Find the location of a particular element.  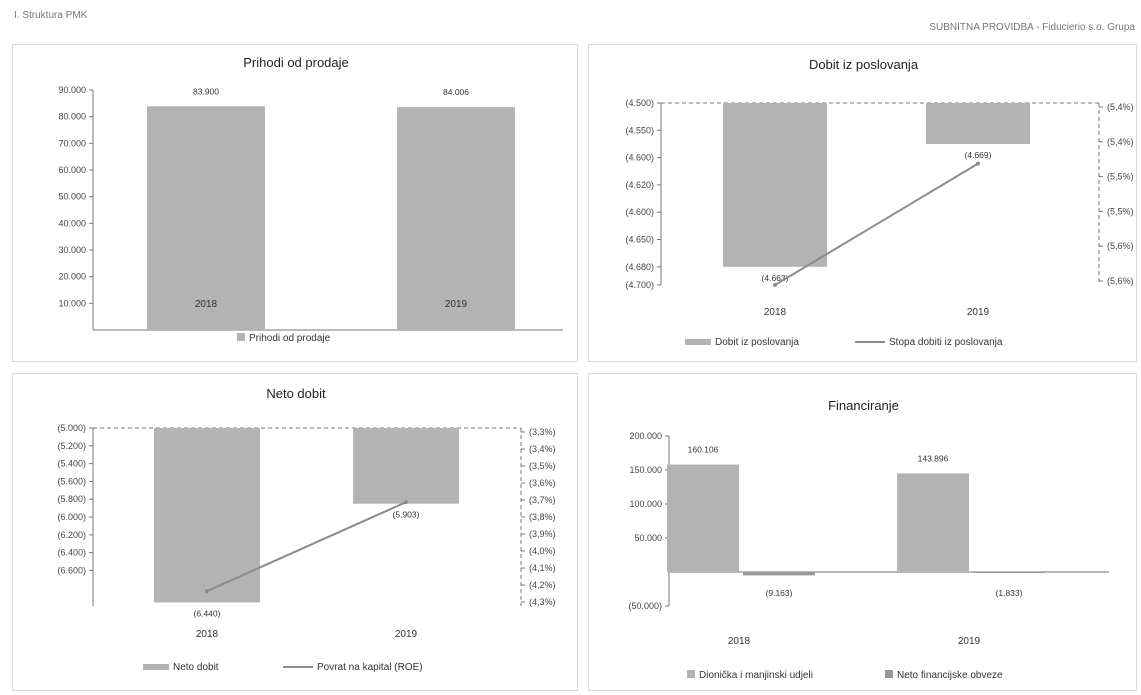

y-tick-label: (5.800) is located at coordinates (71, 499).